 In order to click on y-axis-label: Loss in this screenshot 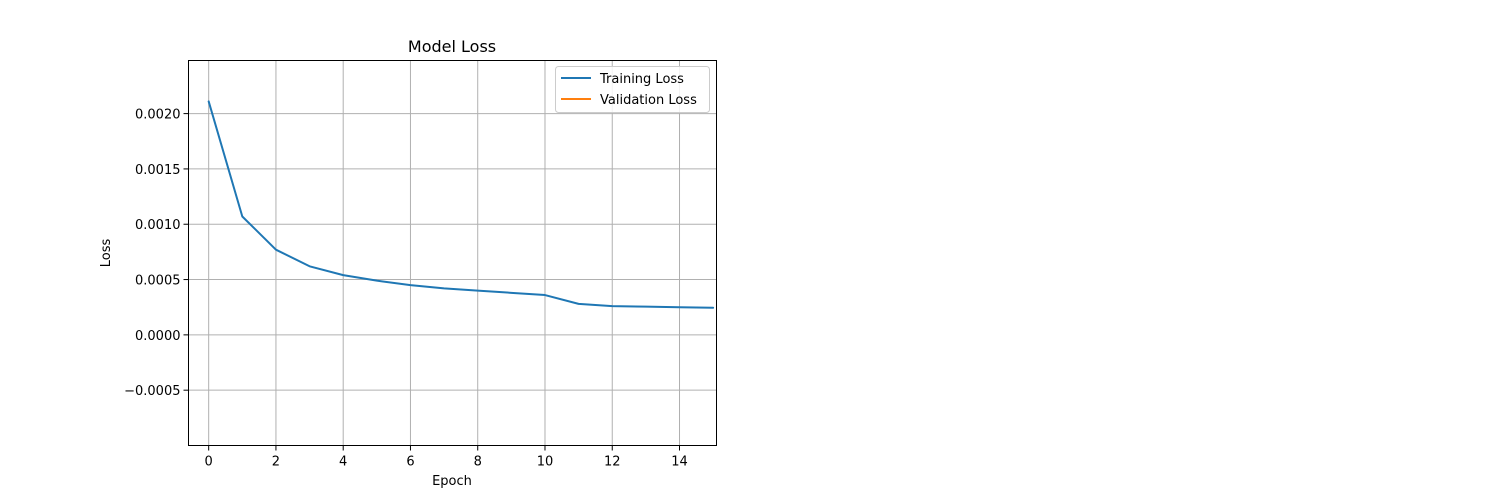, I will do `click(106, 253)`.